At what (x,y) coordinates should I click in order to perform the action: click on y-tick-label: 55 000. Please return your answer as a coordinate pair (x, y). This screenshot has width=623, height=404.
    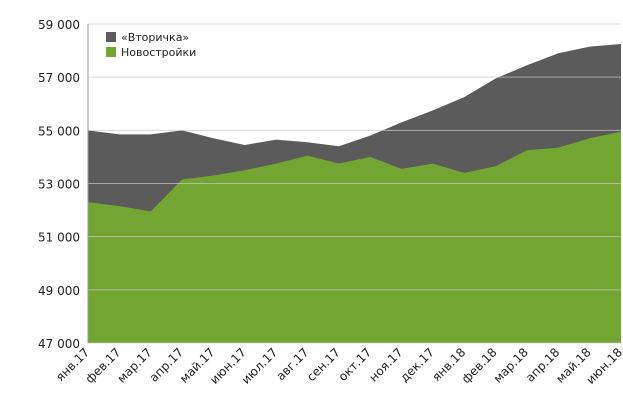
    Looking at the image, I should click on (59, 131).